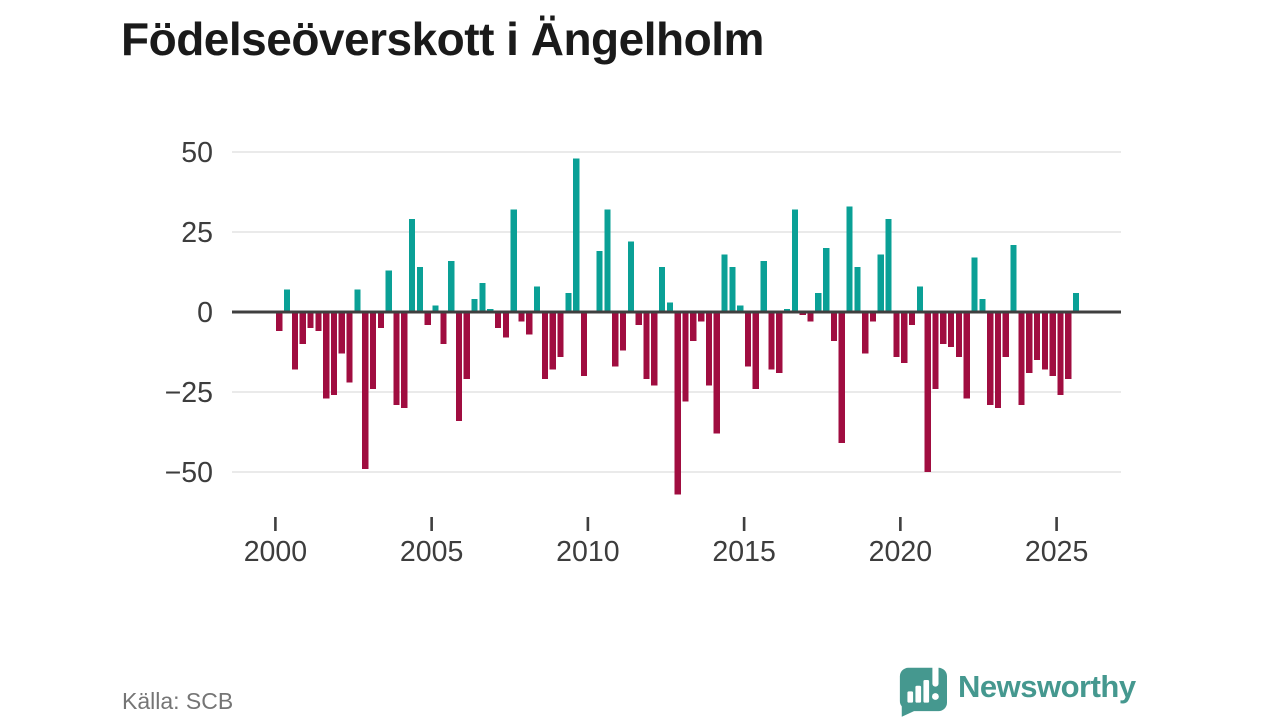 This screenshot has height=720, width=1280. Describe the element at coordinates (638, 318) in the screenshot. I see `bar-2011-q3` at that location.